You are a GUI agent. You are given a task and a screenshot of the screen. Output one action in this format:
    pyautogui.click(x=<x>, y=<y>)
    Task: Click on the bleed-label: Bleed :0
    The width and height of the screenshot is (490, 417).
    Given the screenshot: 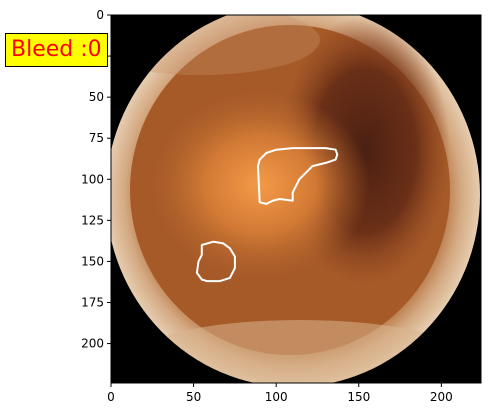 What is the action you would take?
    pyautogui.click(x=56, y=50)
    